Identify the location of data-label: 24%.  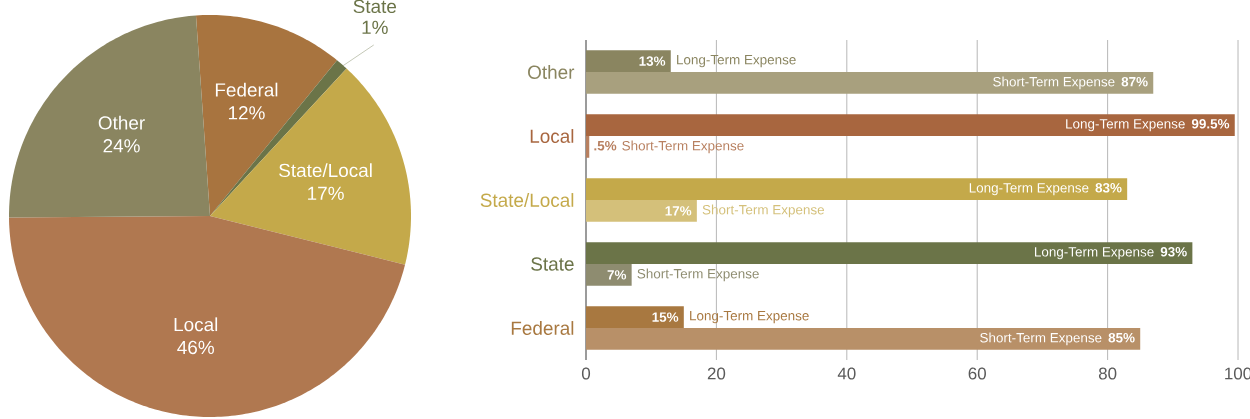
(121, 146).